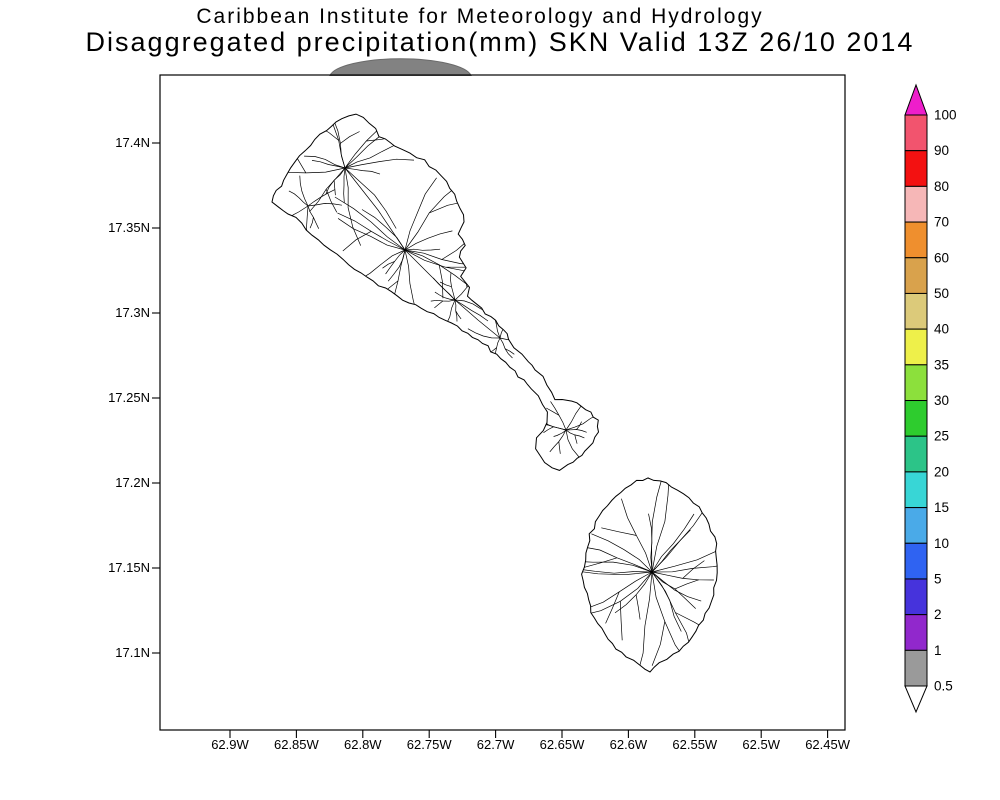  I want to click on colorbar-level-label: 25, so click(941, 436).